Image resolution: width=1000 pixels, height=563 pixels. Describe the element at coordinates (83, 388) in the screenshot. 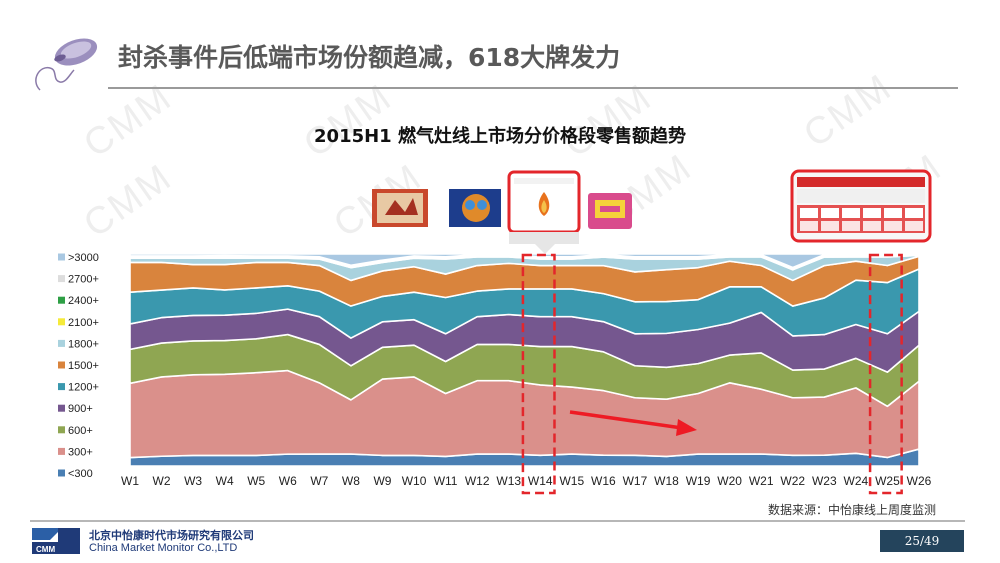

I see `legend-label: 1200+` at that location.